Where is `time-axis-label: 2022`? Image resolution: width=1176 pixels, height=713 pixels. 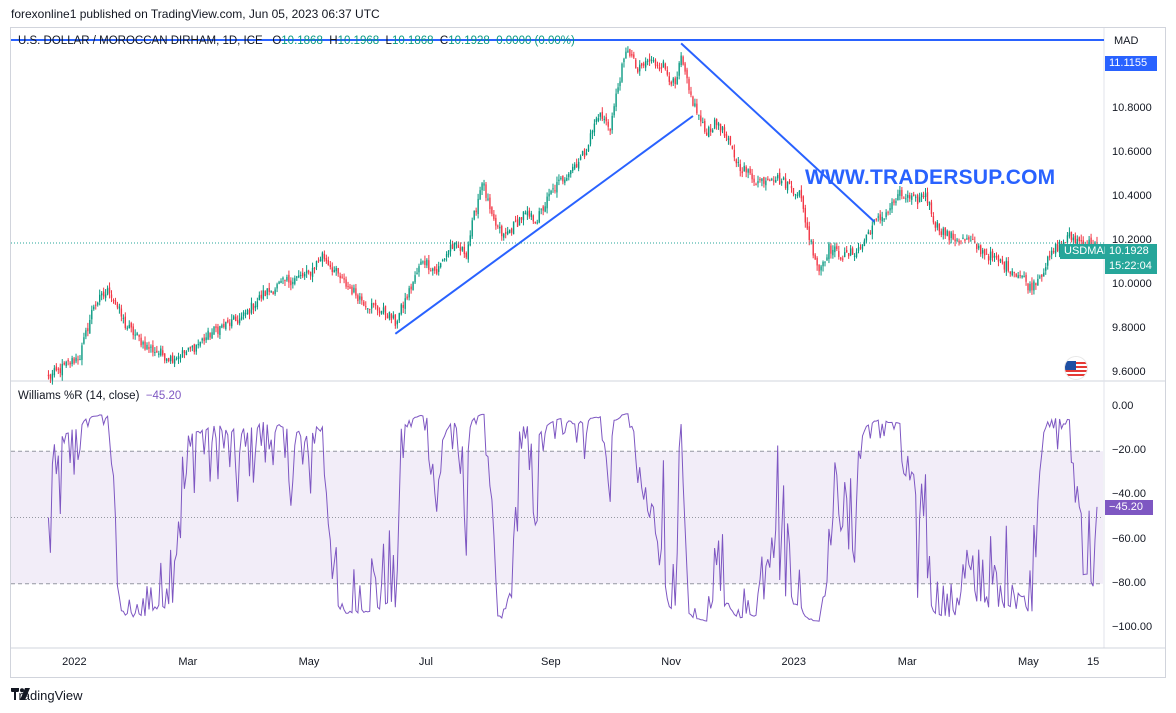
time-axis-label: 2022 is located at coordinates (74, 662).